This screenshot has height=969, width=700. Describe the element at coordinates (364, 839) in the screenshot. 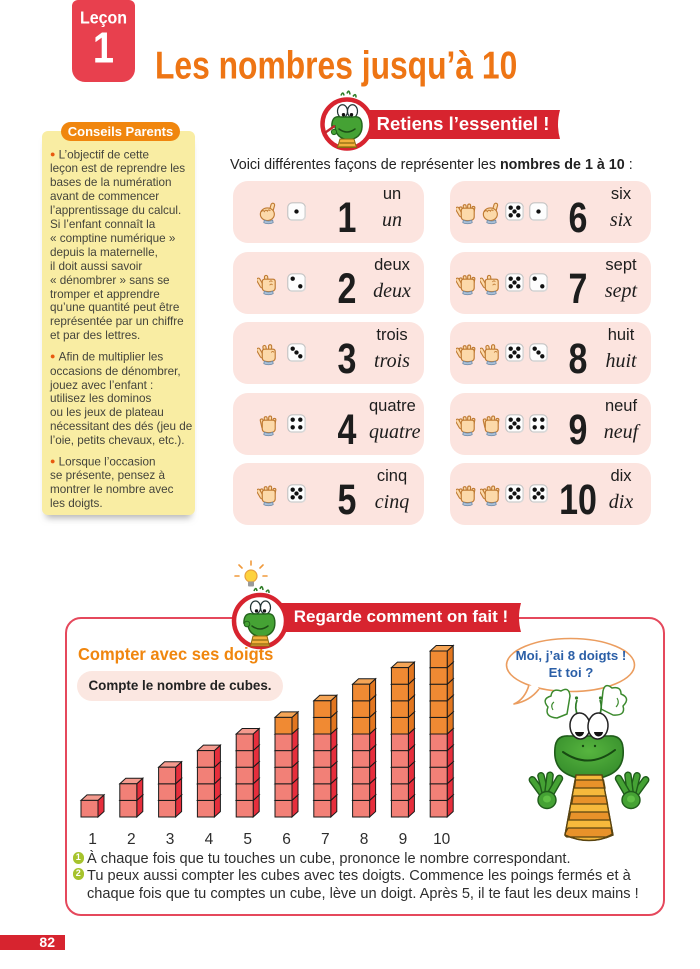

I see `svg-text: 8` at that location.